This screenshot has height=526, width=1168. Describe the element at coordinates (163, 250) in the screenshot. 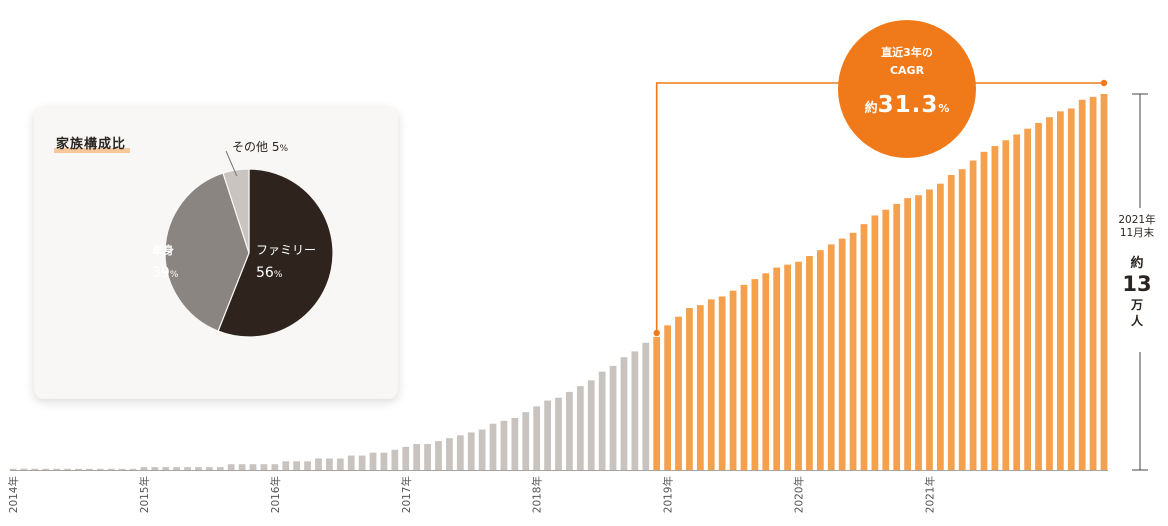

I see `pie-label-single: 単身` at that location.